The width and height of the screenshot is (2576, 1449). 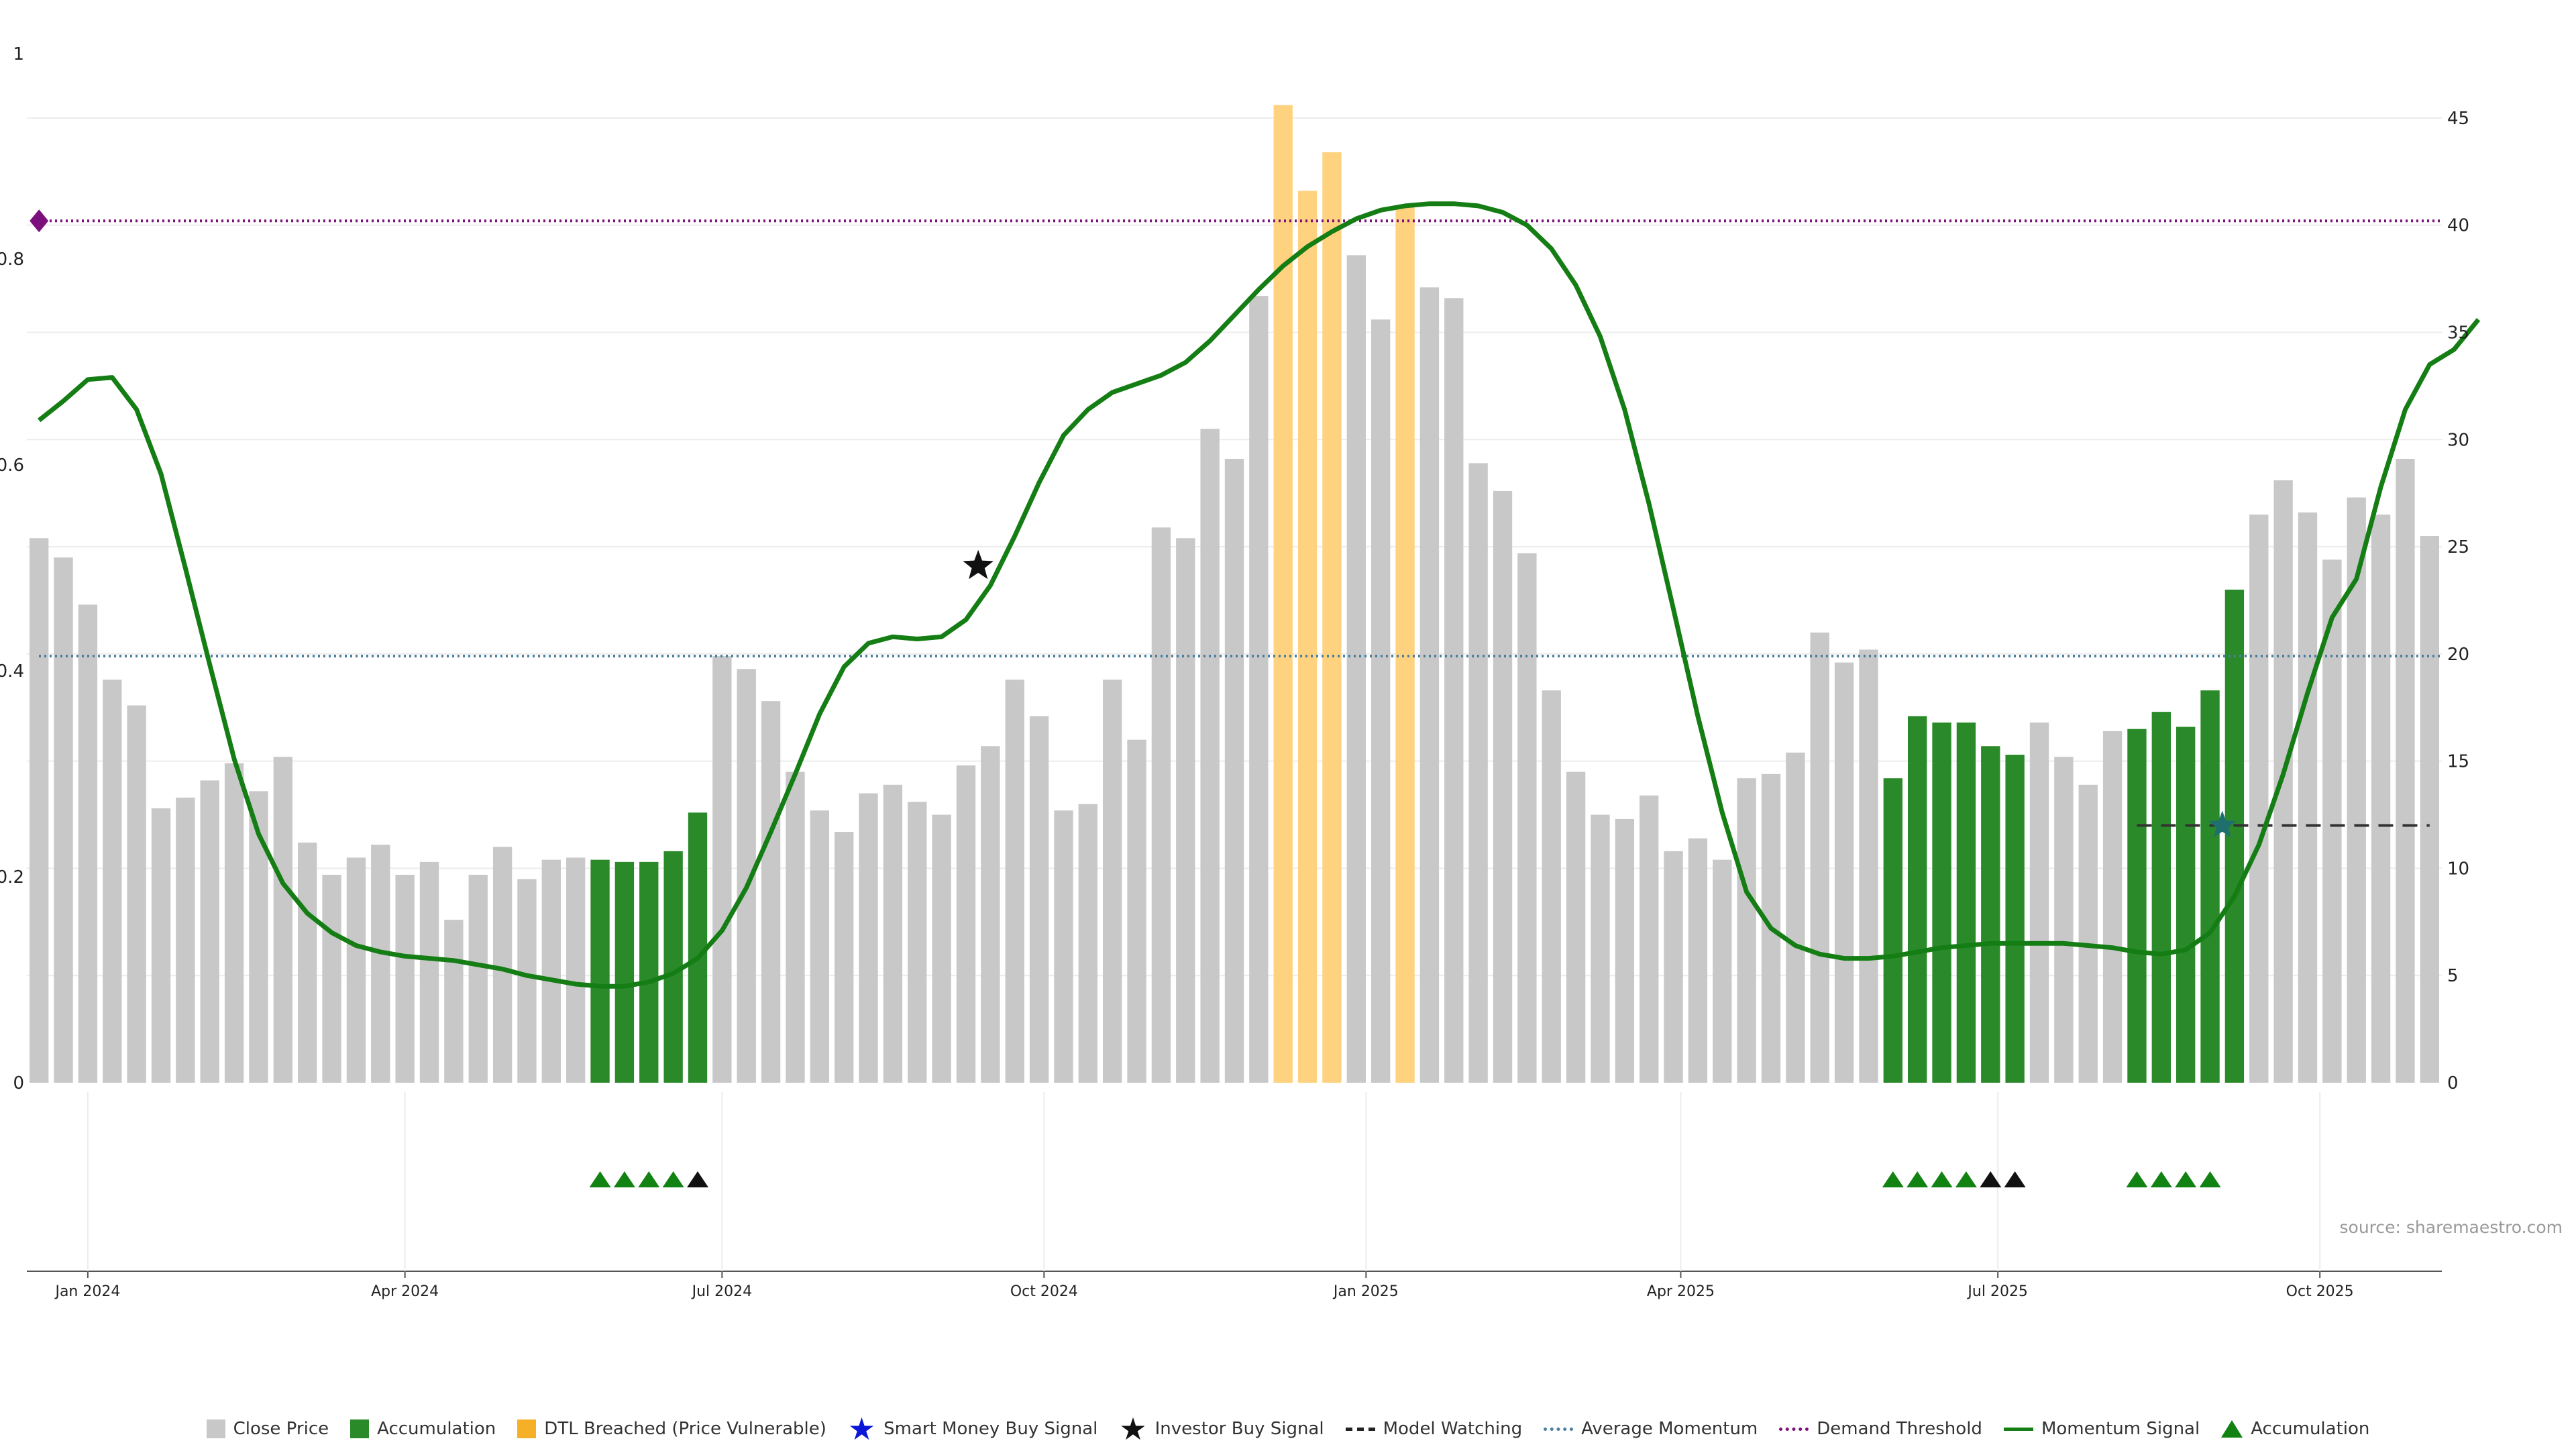 What do you see at coordinates (12, 568) in the screenshot?
I see `left-axis: 0 0.2 0.4 0.6 0.8 1` at bounding box center [12, 568].